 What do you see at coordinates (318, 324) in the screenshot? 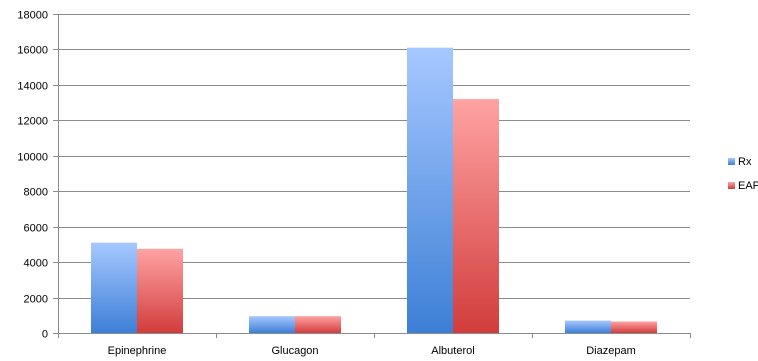
I see `bar-eap-glucagon` at bounding box center [318, 324].